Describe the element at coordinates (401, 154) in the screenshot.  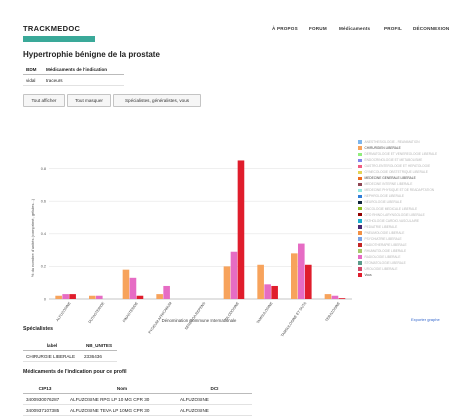
I see `legend-label: DERMATOLOGIE ET VENEREOLOGIE LIBERALE` at that location.